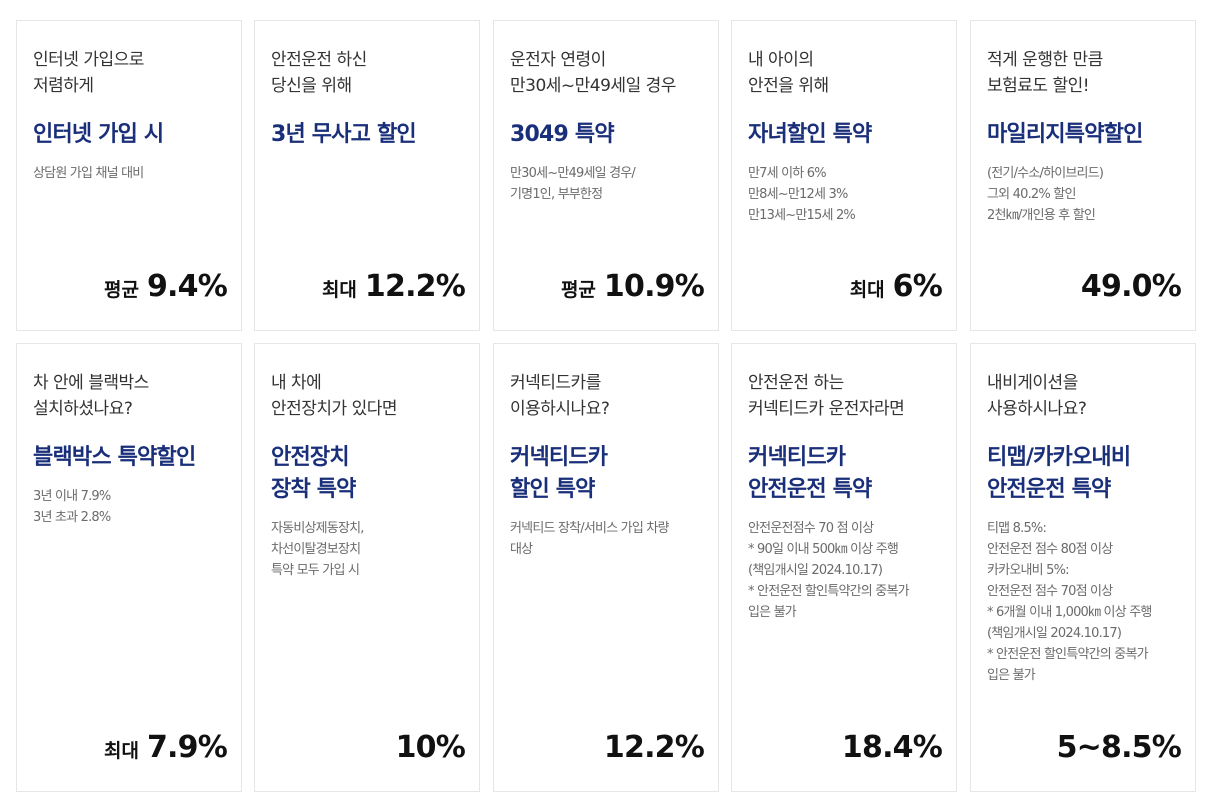 The height and width of the screenshot is (801, 1223). Describe the element at coordinates (802, 194) in the screenshot. I see `card-description: 만7세 이하 6% 만8세~만12세 3% 만13세~만15세 2%` at that location.